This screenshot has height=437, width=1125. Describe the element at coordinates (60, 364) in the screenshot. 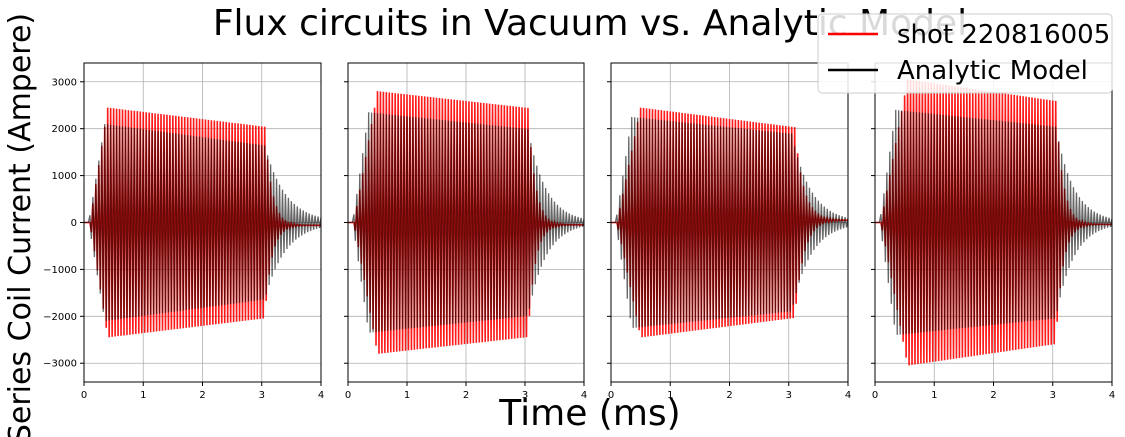

I see `y-tick-label: −3000` at that location.